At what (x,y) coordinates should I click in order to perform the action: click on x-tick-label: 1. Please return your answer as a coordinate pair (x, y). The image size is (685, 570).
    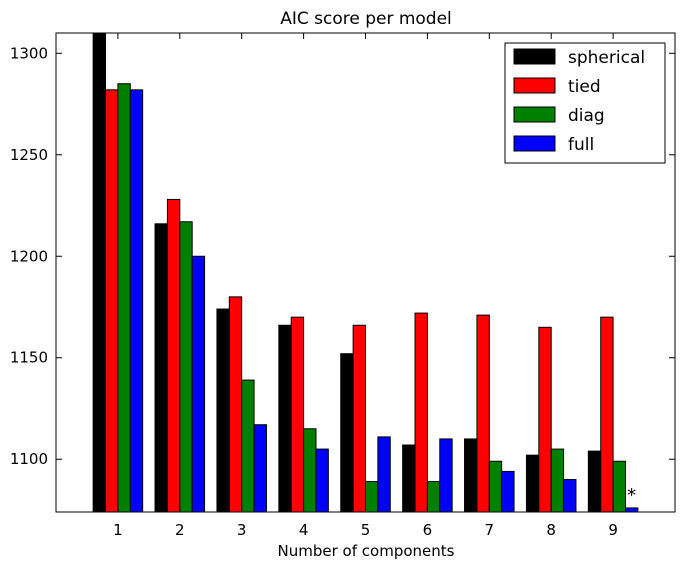
    Looking at the image, I should click on (118, 530).